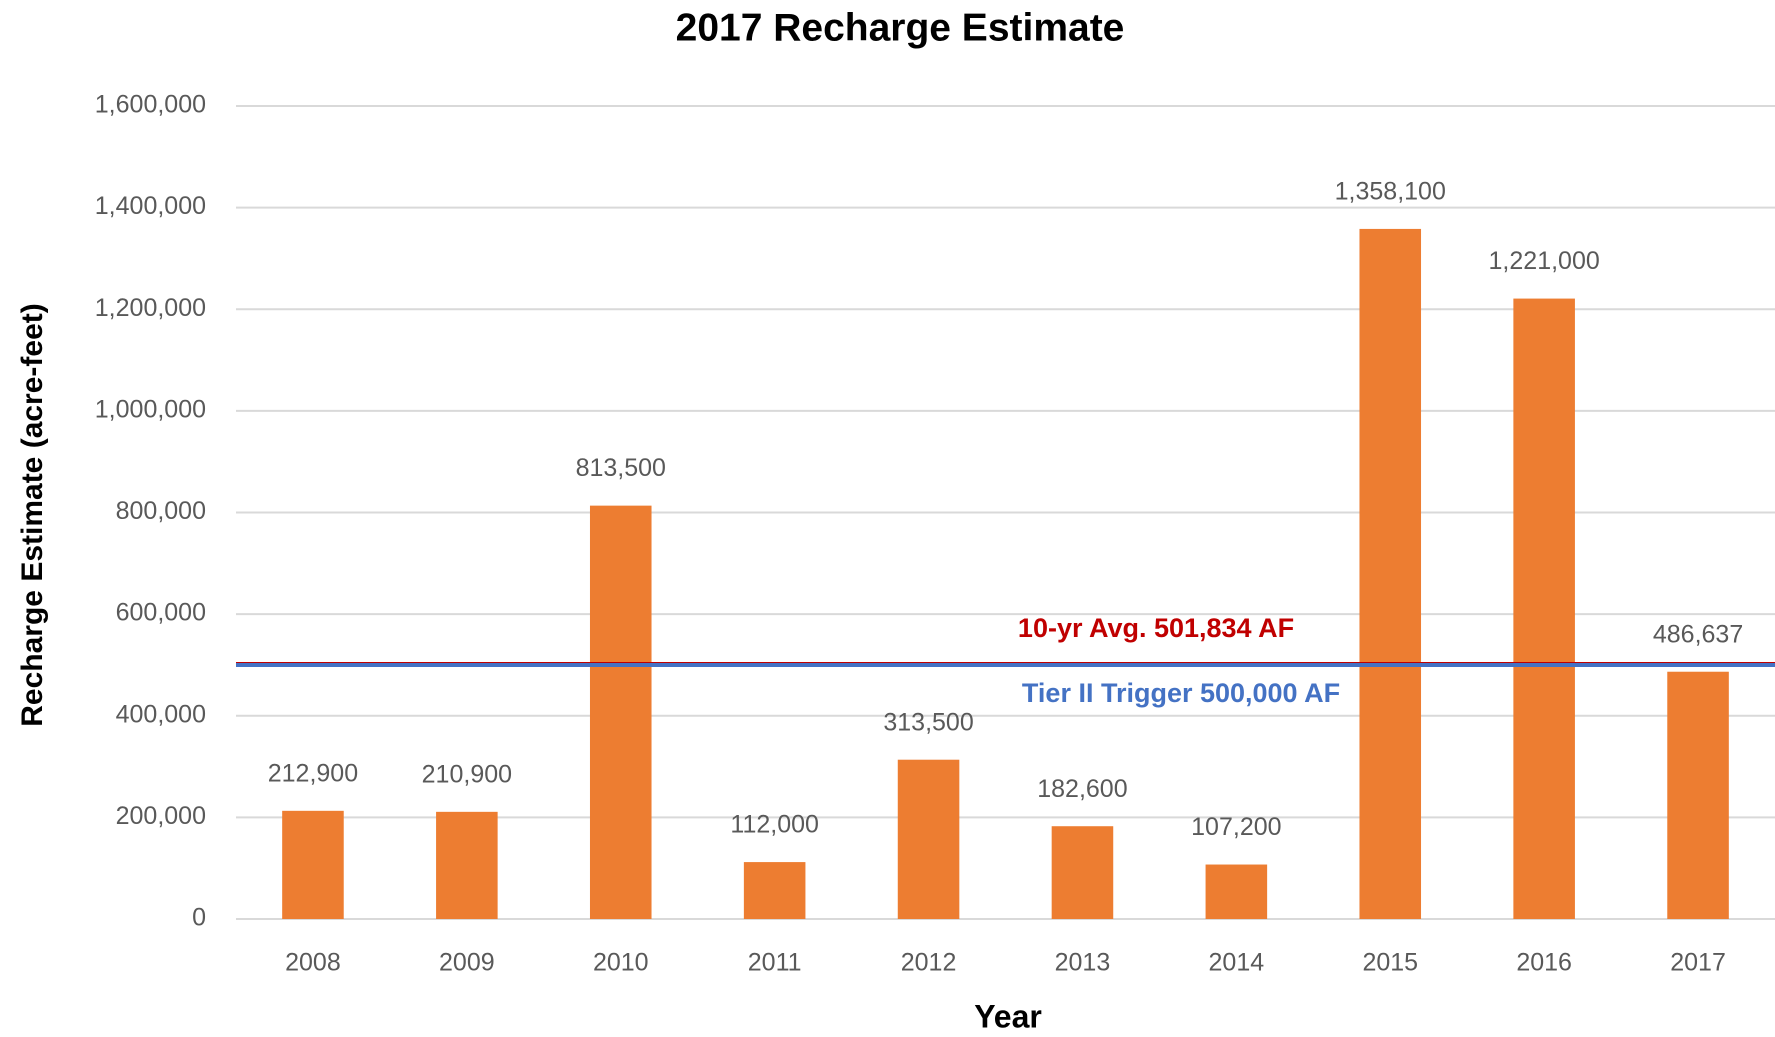 The width and height of the screenshot is (1775, 1037). What do you see at coordinates (1181, 693) in the screenshot?
I see `reference-label: Tier II Trigger 500,000 AF` at bounding box center [1181, 693].